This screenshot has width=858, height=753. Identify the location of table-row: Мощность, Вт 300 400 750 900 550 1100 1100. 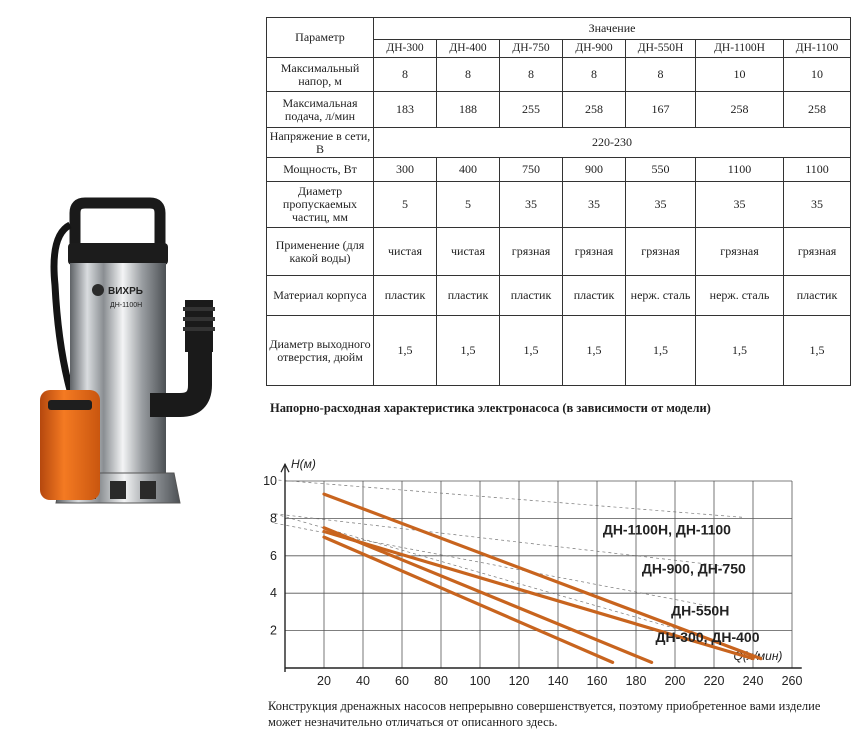
(559, 169).